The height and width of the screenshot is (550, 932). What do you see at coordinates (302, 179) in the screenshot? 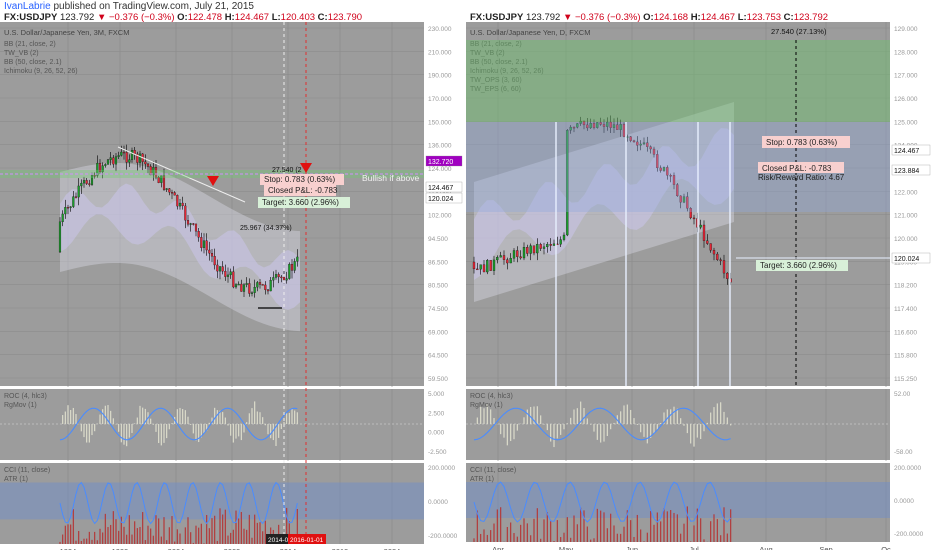
I see `stop-box` at bounding box center [302, 179].